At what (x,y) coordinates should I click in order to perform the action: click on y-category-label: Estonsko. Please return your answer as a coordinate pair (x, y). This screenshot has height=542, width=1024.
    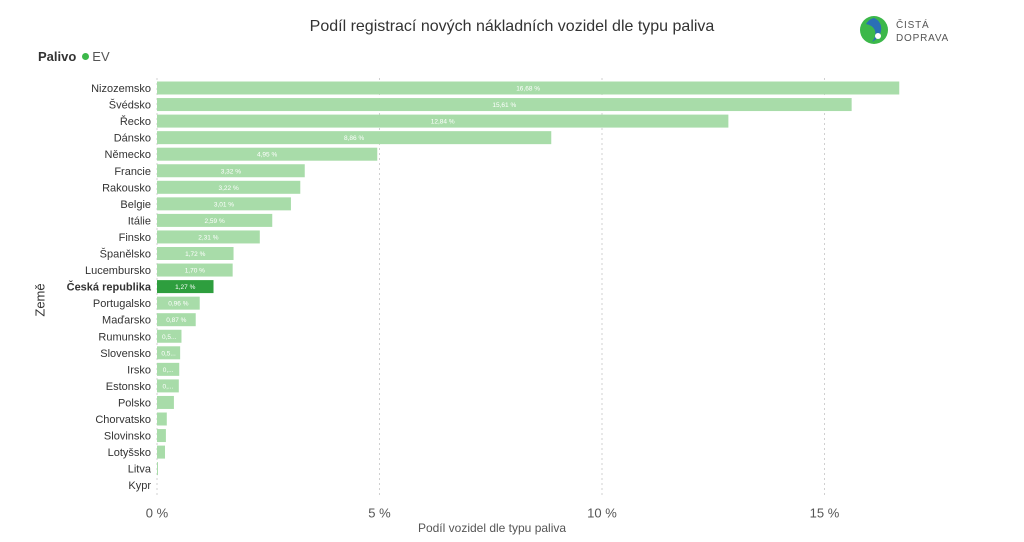
    Looking at the image, I should click on (128, 387).